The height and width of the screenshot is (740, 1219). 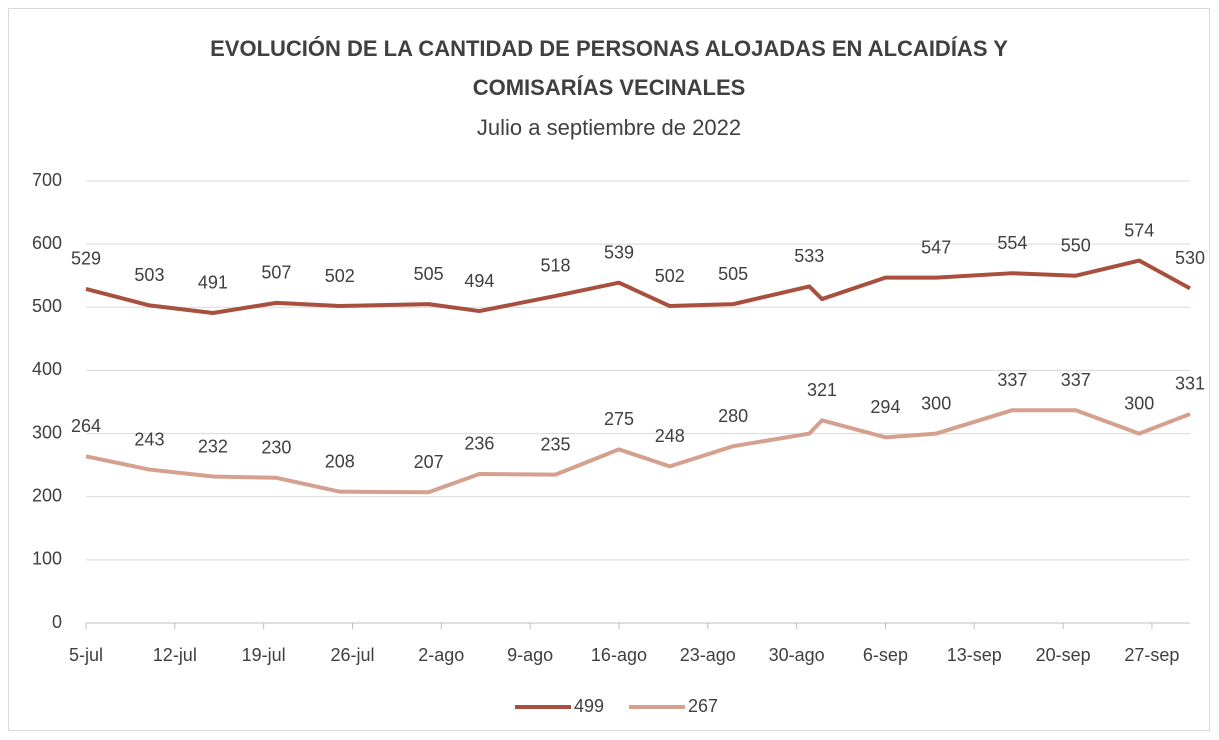 I want to click on data-label: 236, so click(x=479, y=444).